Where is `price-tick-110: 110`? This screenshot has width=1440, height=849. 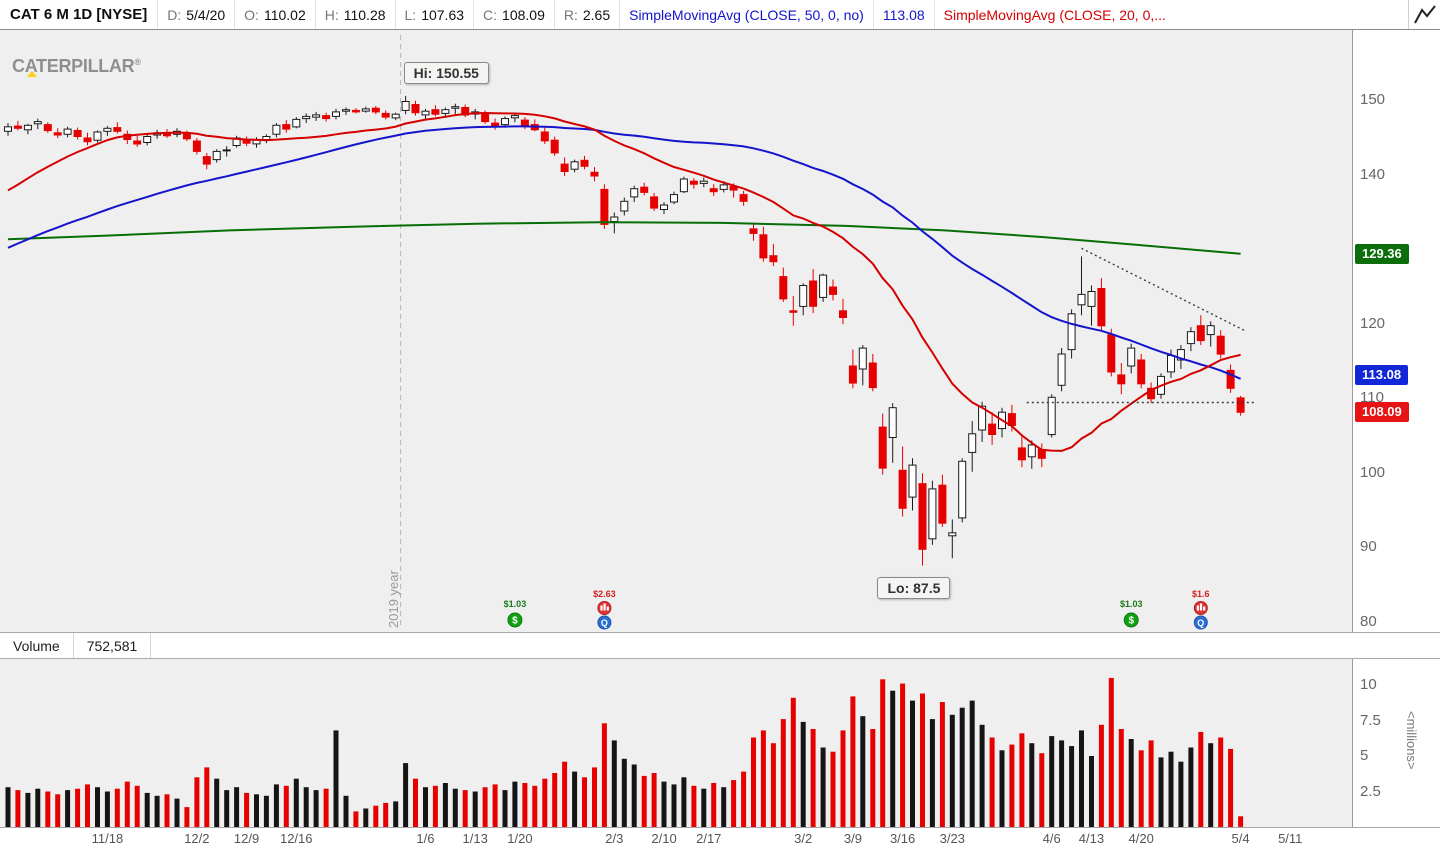 price-tick-110: 110 is located at coordinates (1372, 397).